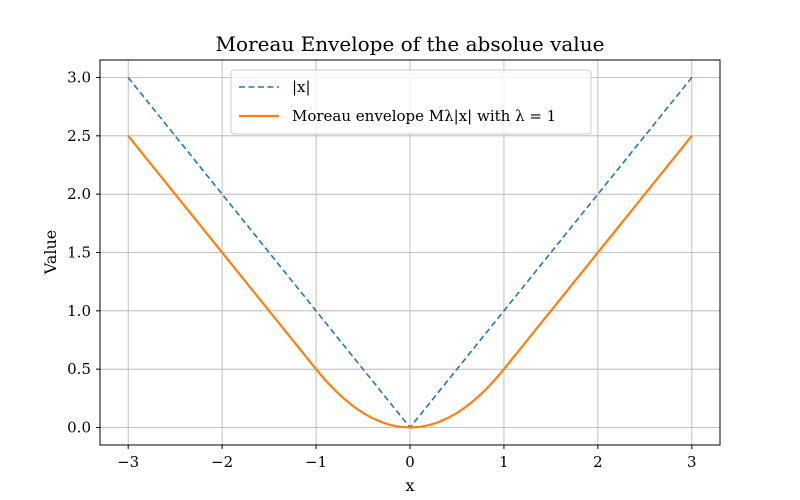  What do you see at coordinates (128, 462) in the screenshot?
I see `x-tick-label: −3` at bounding box center [128, 462].